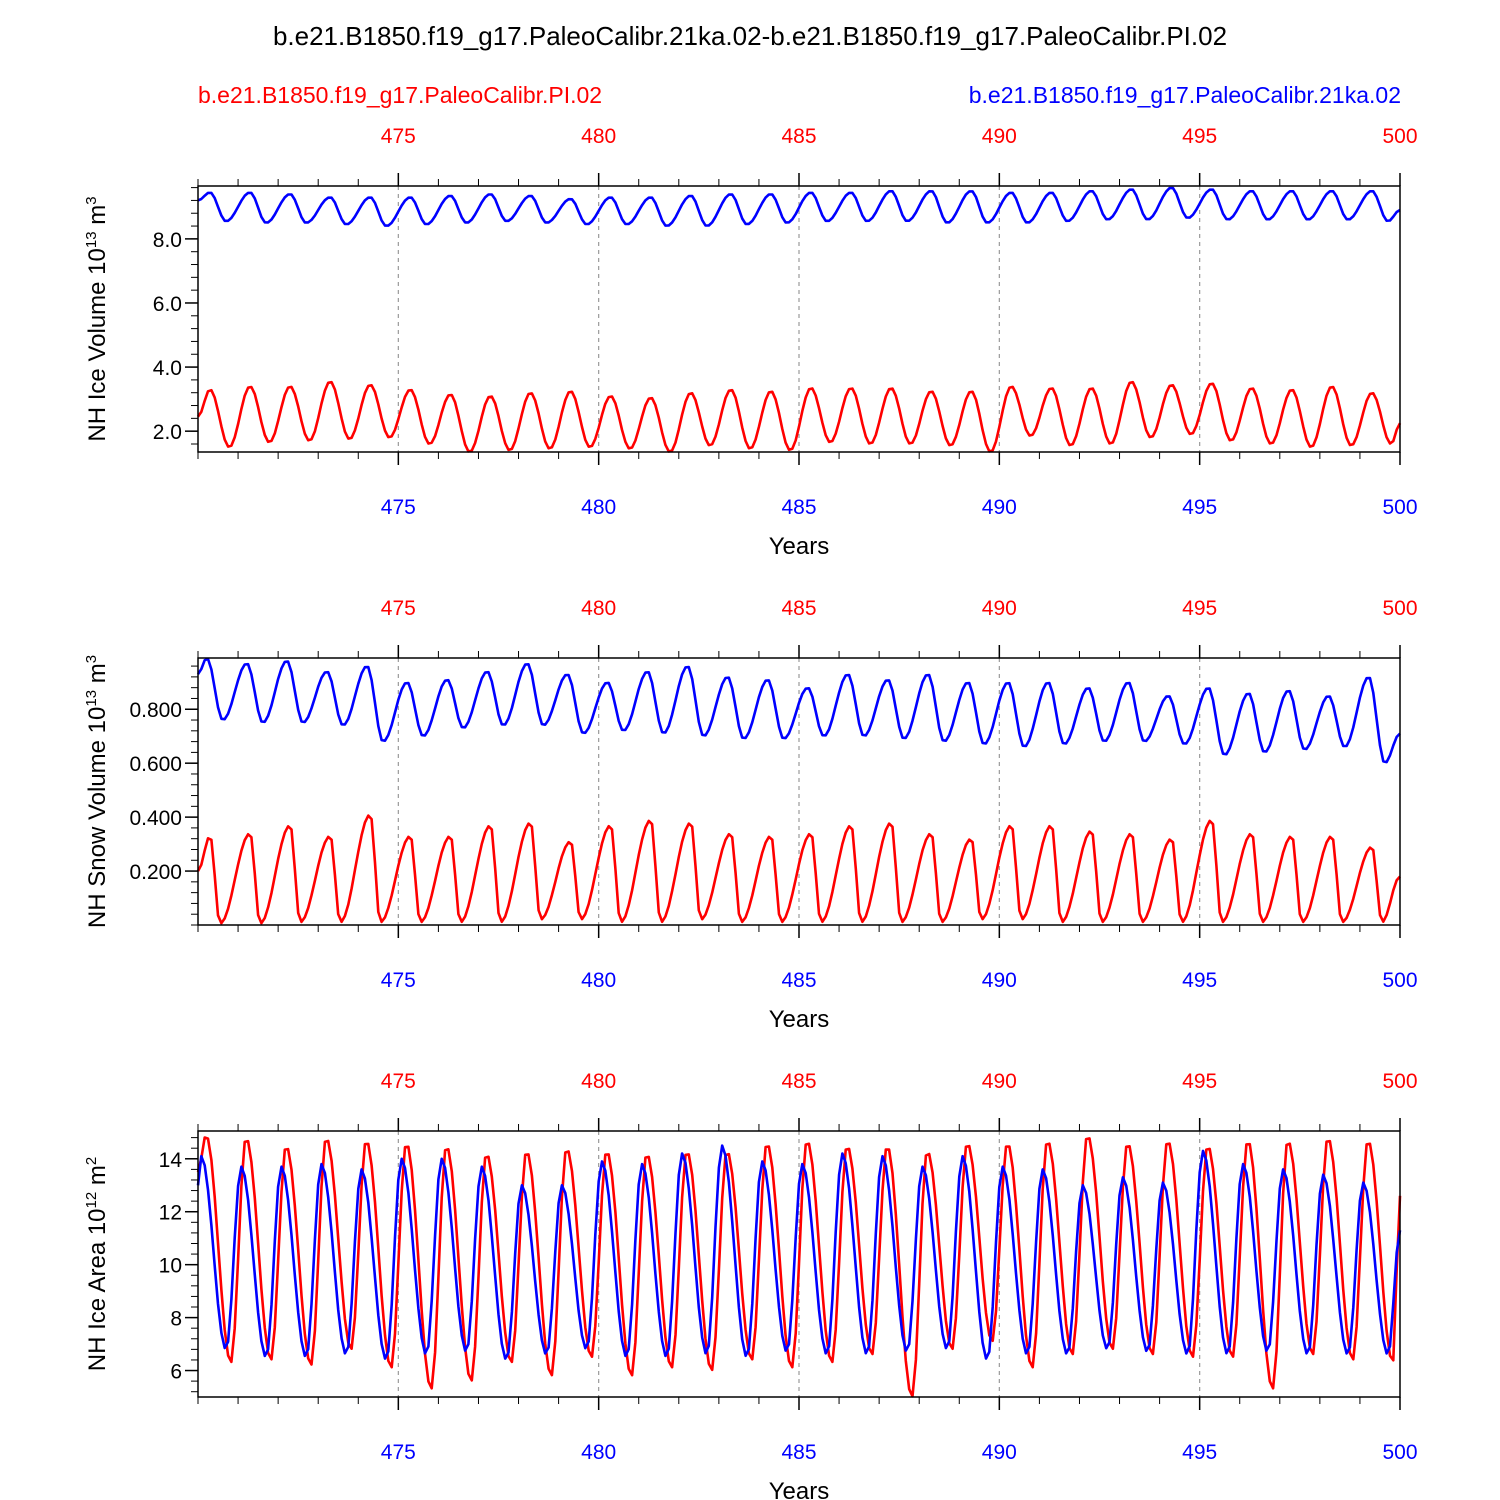 This screenshot has height=1500, width=1500. Describe the element at coordinates (155, 818) in the screenshot. I see `y-tick-label: 0.400` at that location.